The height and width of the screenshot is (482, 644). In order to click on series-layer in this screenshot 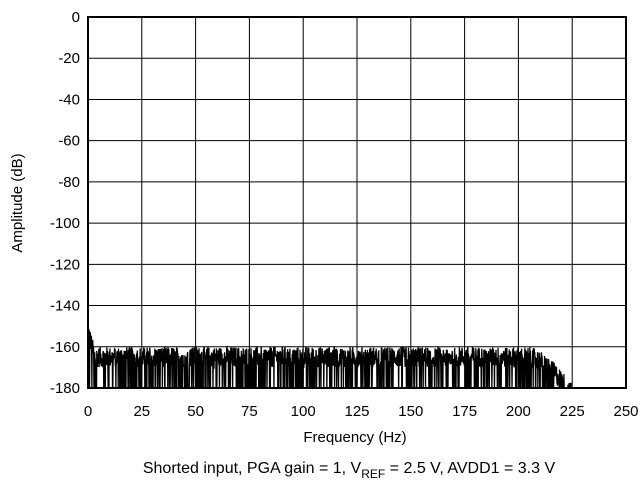, I will do `click(330, 357)`.